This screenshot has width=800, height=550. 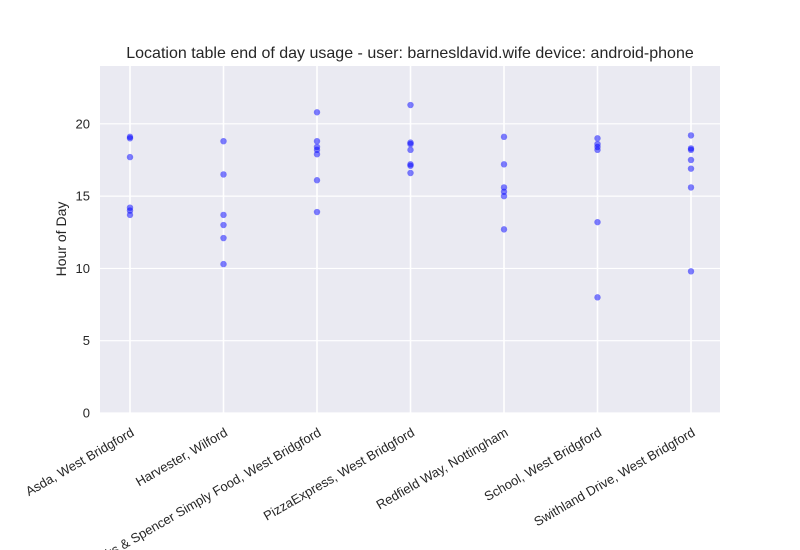 I want to click on y-tick-label: 10, so click(x=83, y=268).